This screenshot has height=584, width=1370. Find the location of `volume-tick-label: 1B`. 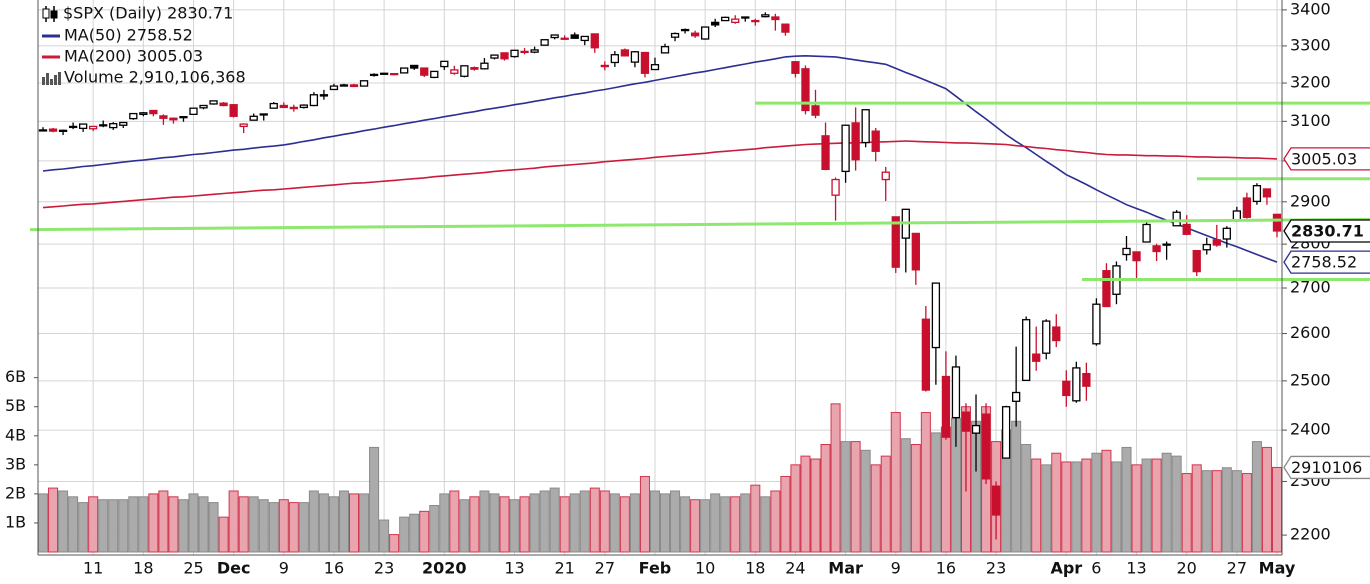

volume-tick-label: 1B is located at coordinates (15, 521).